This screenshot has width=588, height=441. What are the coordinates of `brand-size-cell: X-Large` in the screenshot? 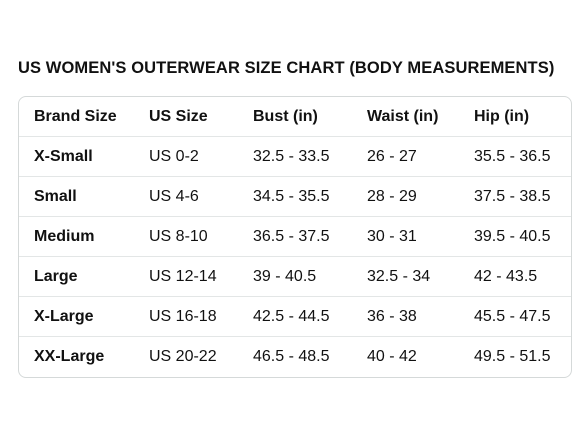 It's located at (64, 316).